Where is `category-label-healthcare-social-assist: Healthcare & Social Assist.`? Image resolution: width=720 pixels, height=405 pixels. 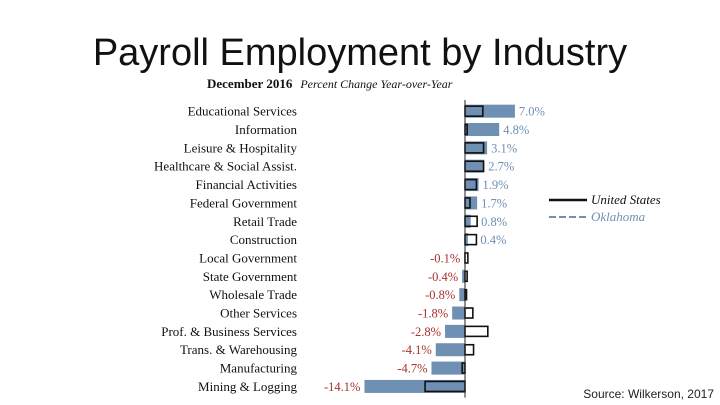
category-label-healthcare-social-assist: Healthcare & Social Assist. is located at coordinates (225, 166).